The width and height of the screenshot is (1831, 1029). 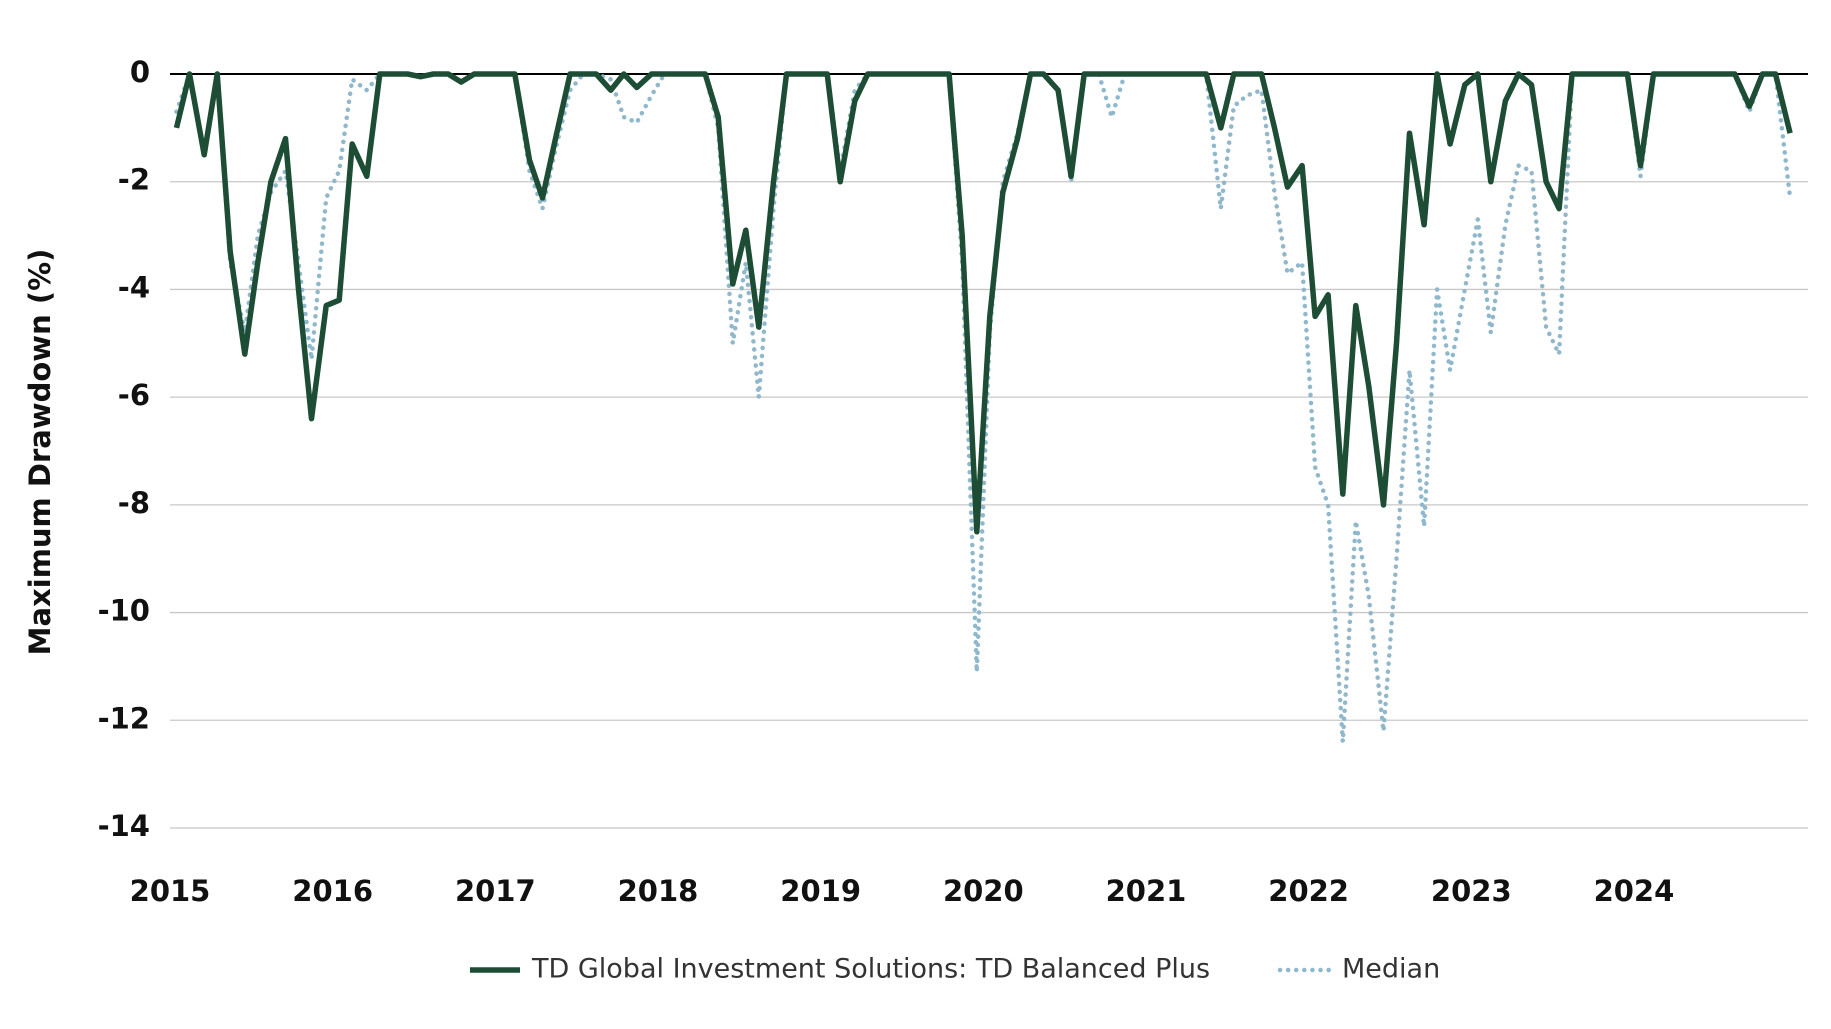 I want to click on legend-label: Median, so click(x=1391, y=969).